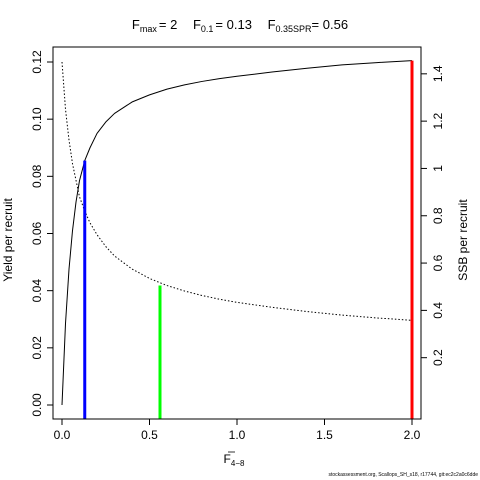 The height and width of the screenshot is (480, 480). Describe the element at coordinates (136, 24) in the screenshot. I see `fmax-label: F` at that location.